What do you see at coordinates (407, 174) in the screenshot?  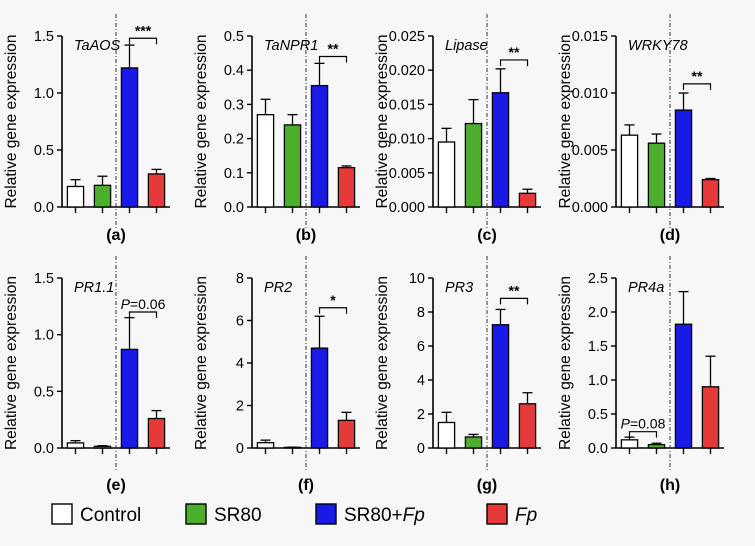 I see `y-tick-label: 0.005` at bounding box center [407, 174].